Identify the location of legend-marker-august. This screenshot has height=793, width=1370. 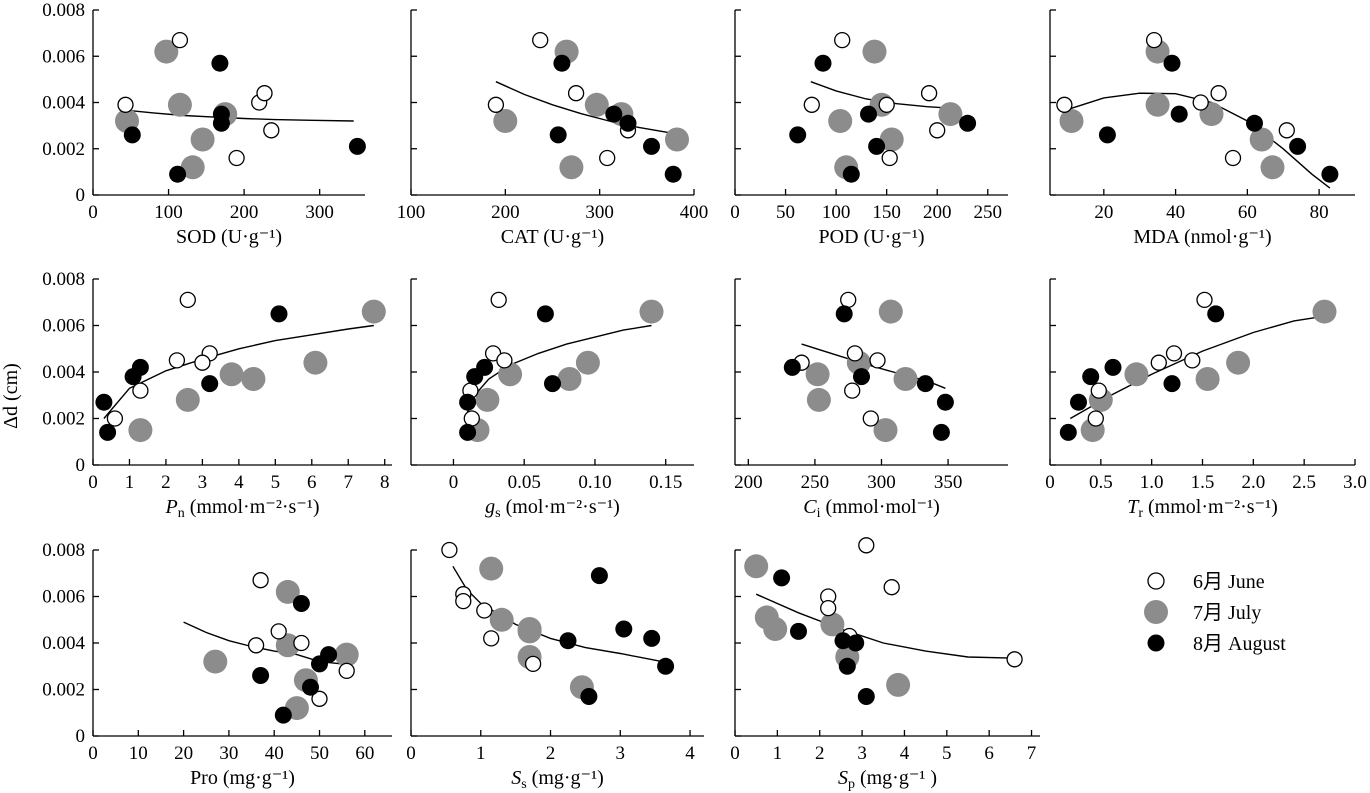
(1156, 643).